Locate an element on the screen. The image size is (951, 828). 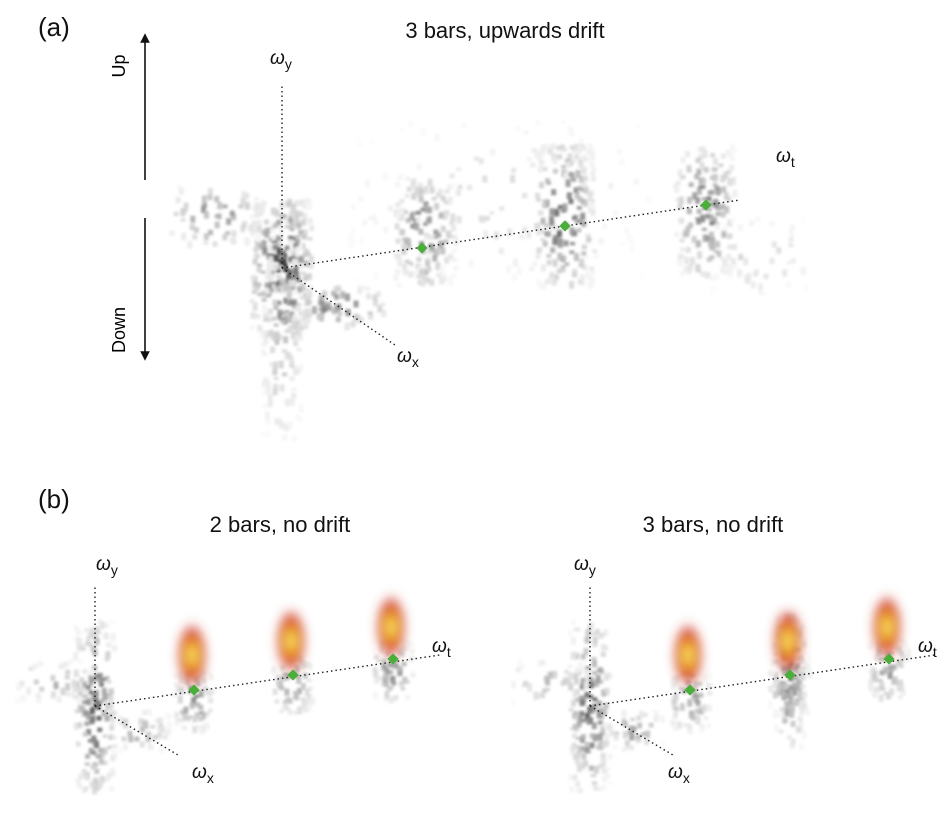
panel-title: 3 bars, upwards drift is located at coordinates (504, 30).